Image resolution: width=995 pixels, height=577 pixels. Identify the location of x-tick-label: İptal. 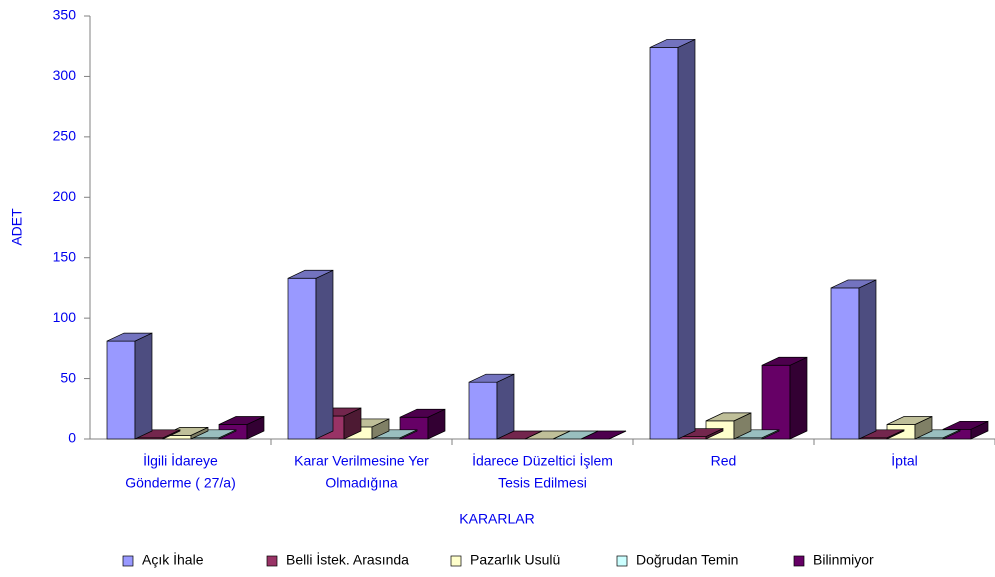
(904, 460).